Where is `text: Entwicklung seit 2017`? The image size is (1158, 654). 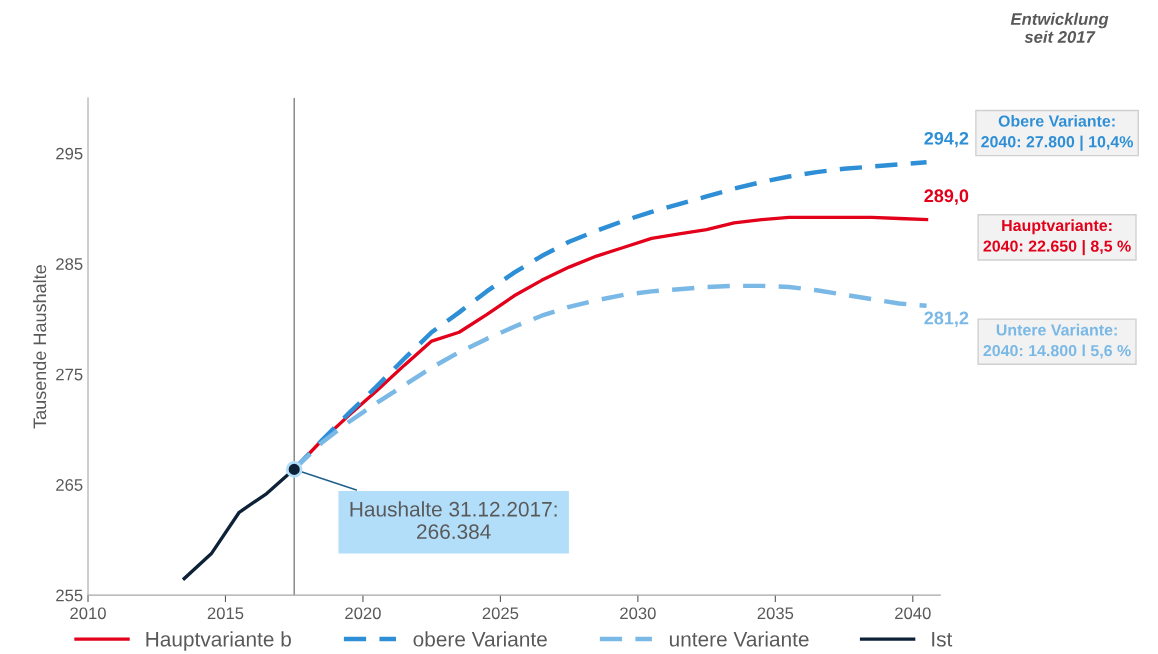
text: Entwicklung seit 2017 is located at coordinates (1059, 27).